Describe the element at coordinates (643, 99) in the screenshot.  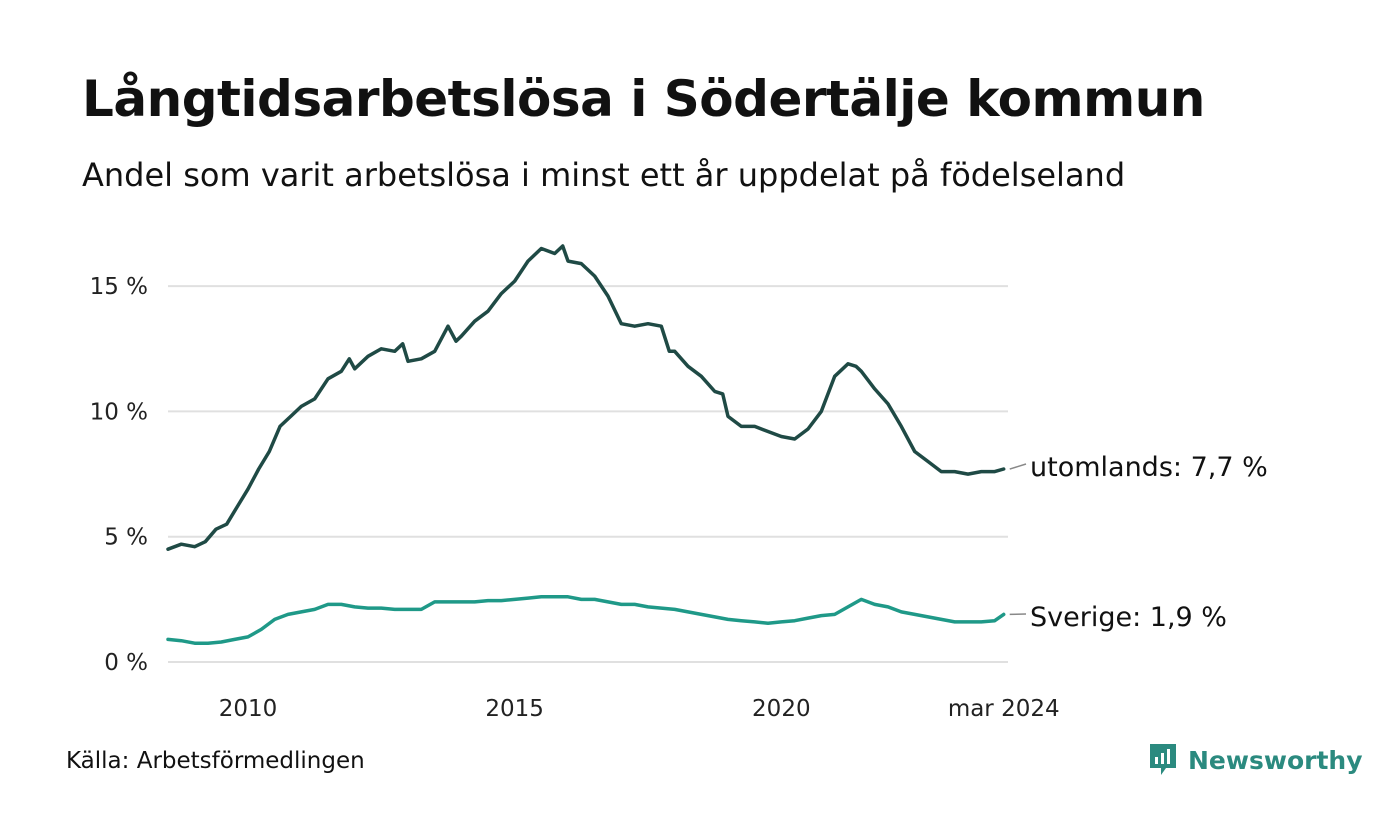
I see `chart-title: Långtidsarbetslösa i Södertälje kommun` at that location.